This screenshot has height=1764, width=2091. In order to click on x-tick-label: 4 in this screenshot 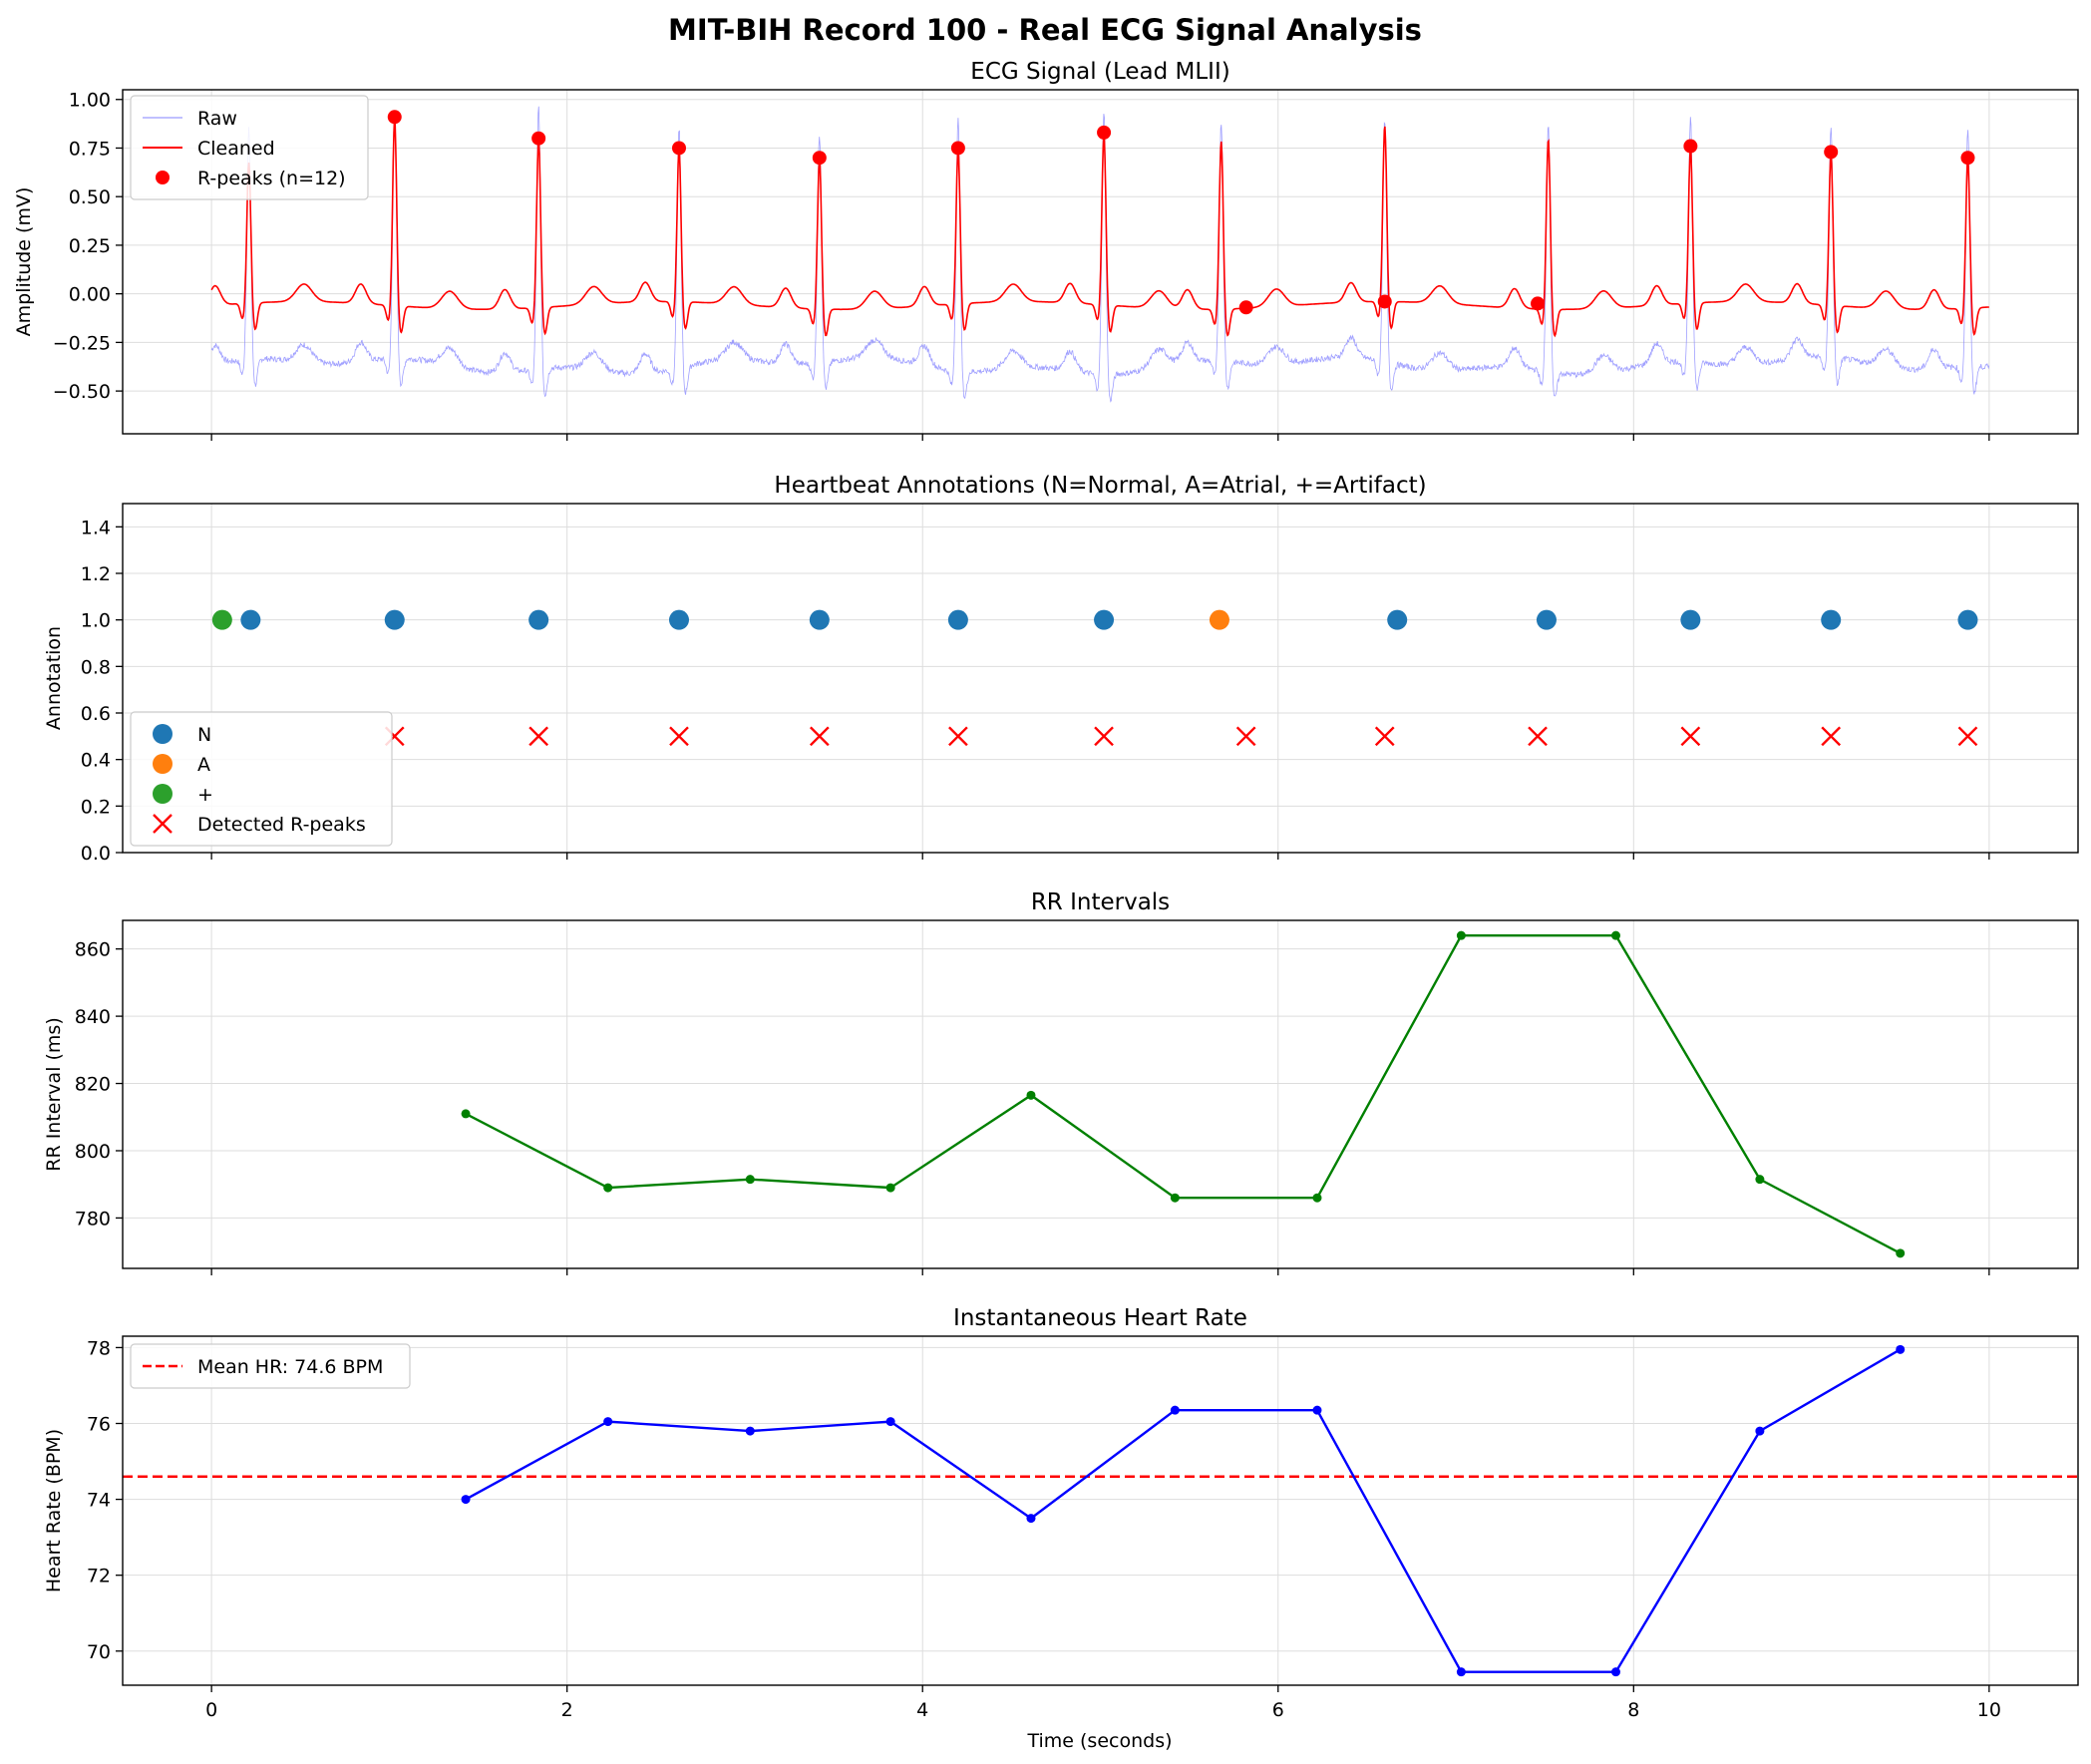, I will do `click(922, 1710)`.